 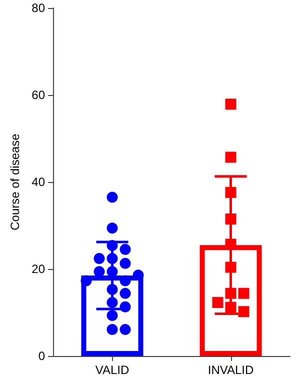 I want to click on x-tick-label: VALID, so click(x=112, y=370).